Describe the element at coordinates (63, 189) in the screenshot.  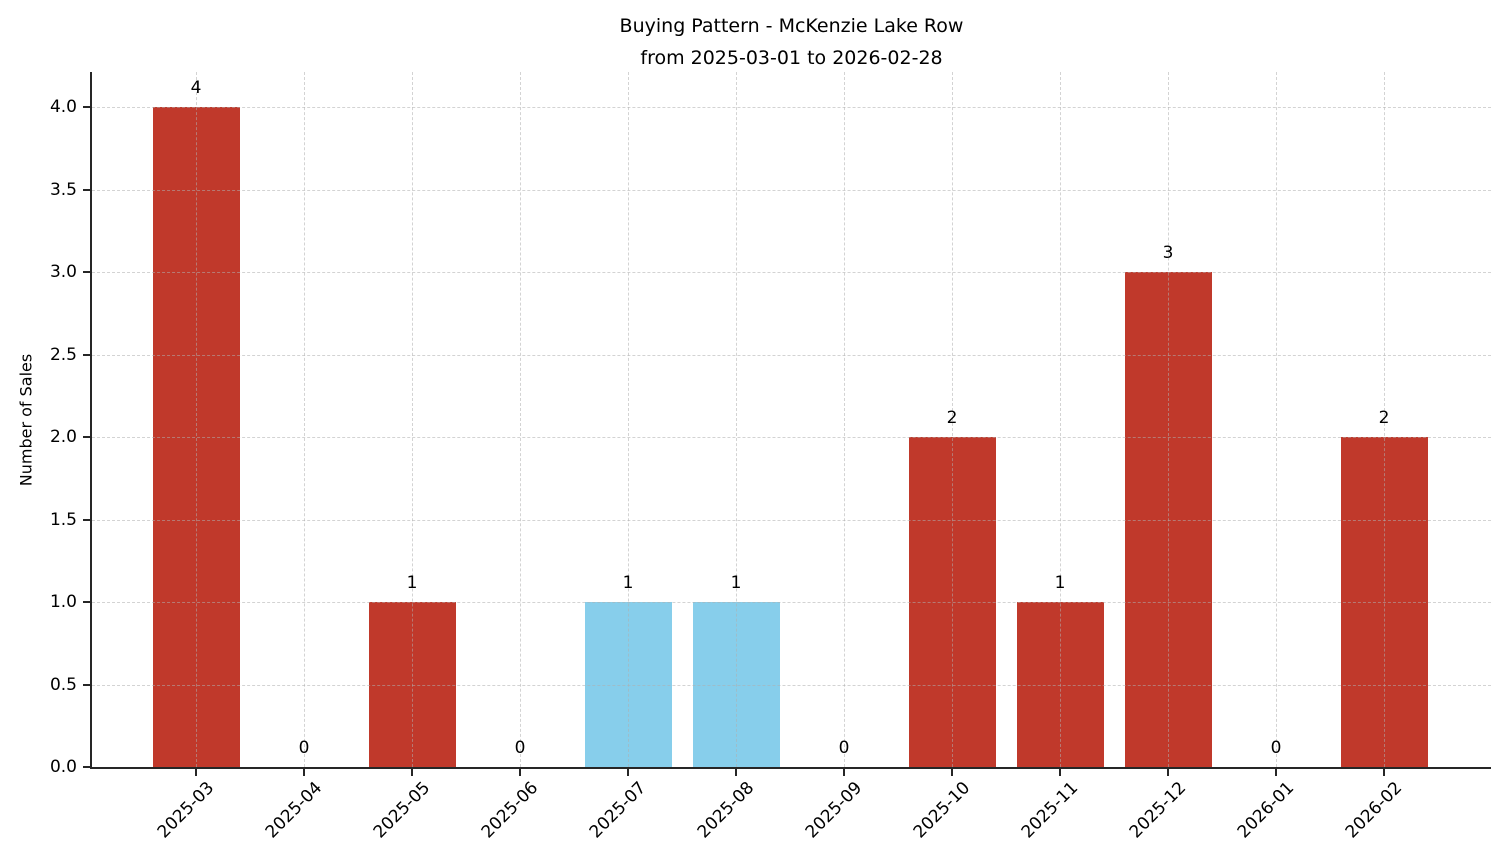
I see `y-tick-label: 3.5` at that location.